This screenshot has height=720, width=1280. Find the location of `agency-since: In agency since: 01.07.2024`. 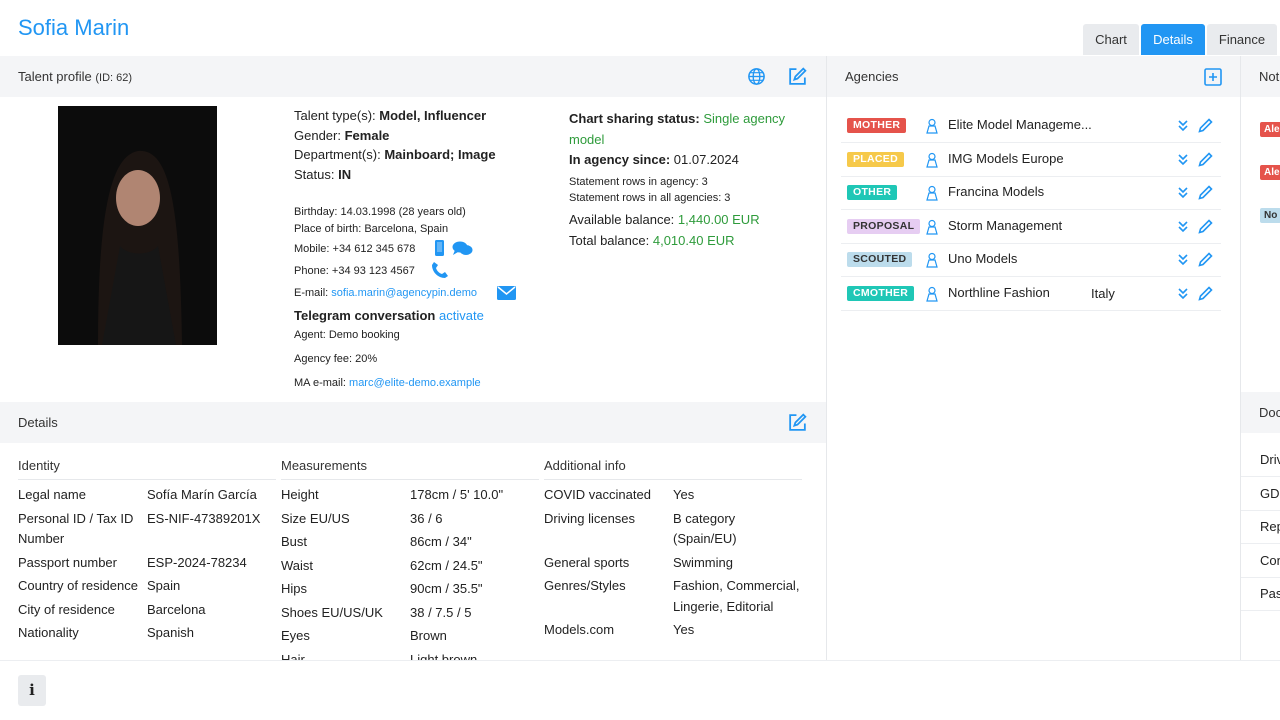

agency-since: In agency since: 01.07.2024 is located at coordinates (654, 159).